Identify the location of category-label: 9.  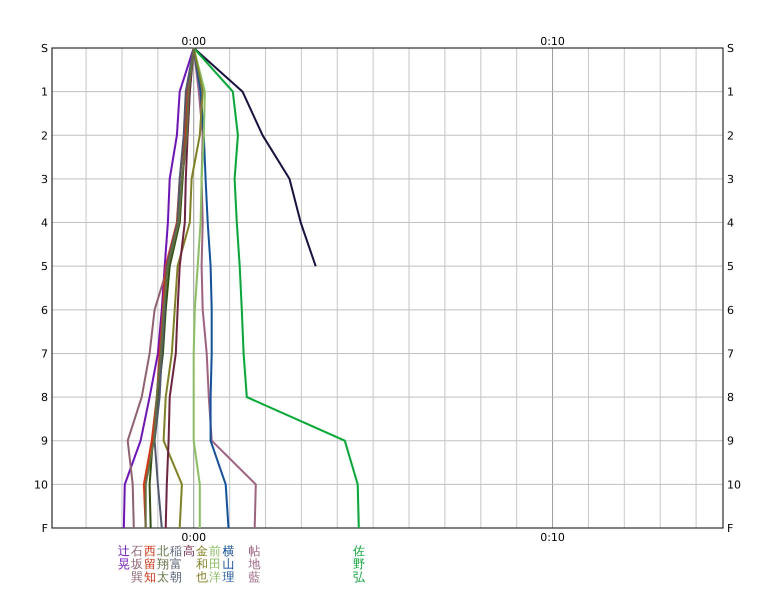
(44, 441).